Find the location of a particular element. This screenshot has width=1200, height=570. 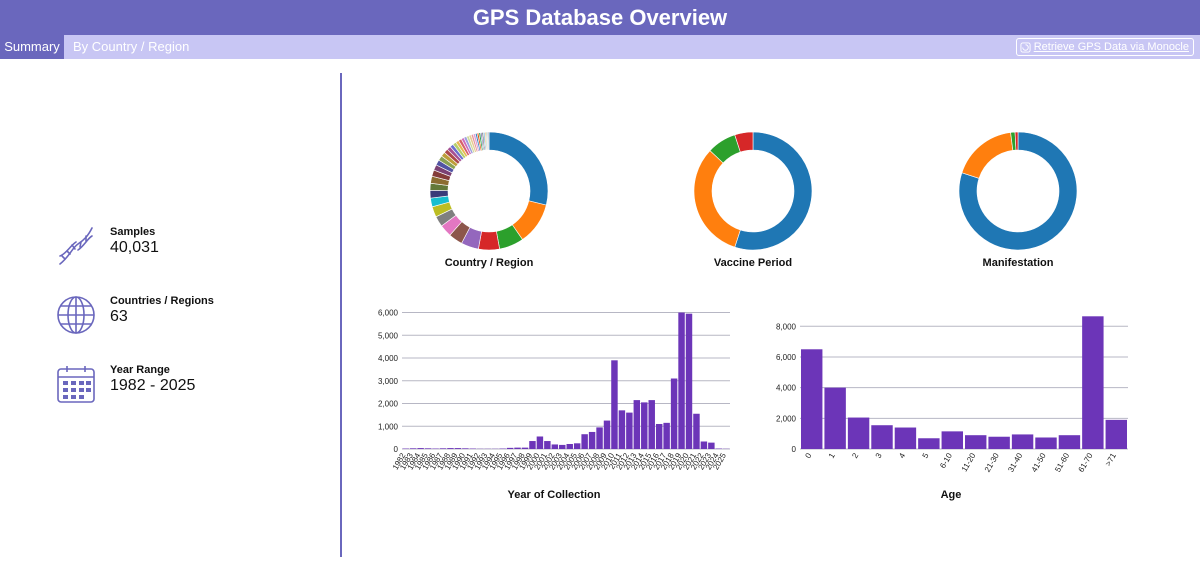

manifestation-donut-chart is located at coordinates (1018, 191).